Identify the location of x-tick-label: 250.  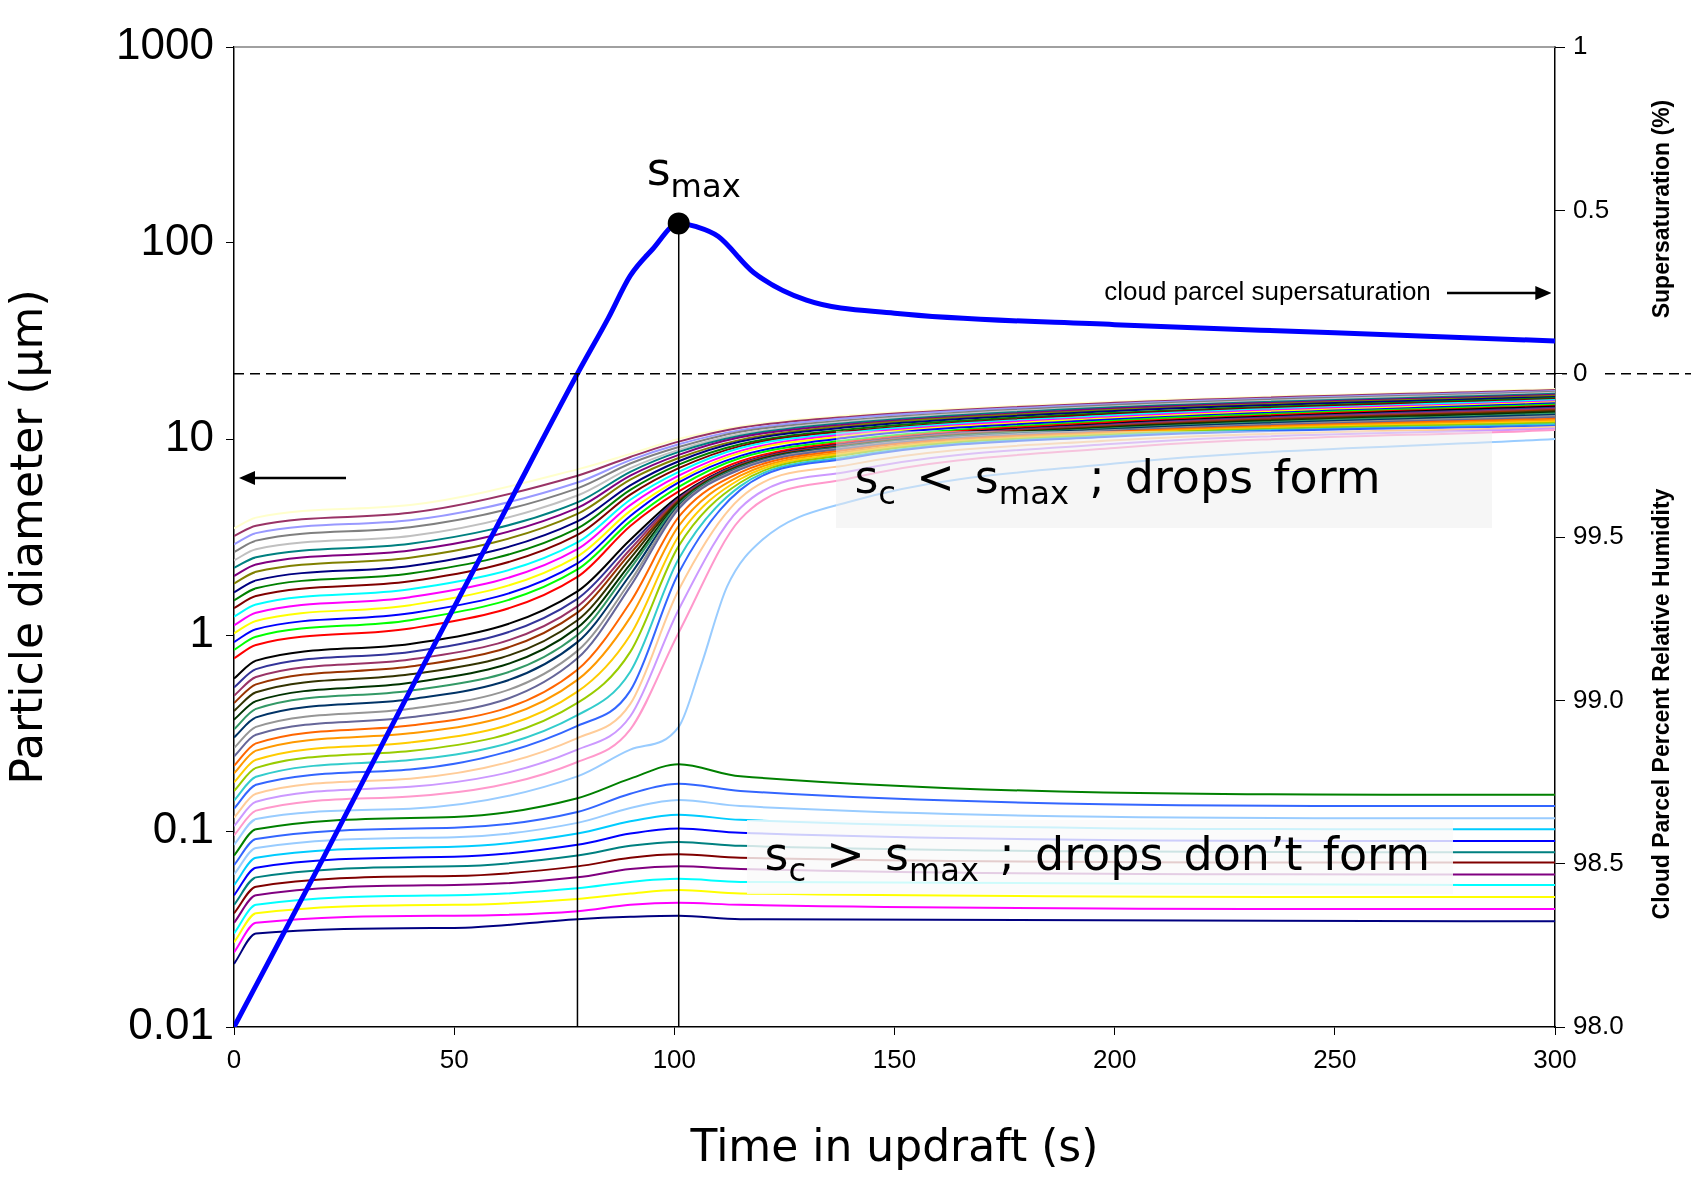
(1335, 1058).